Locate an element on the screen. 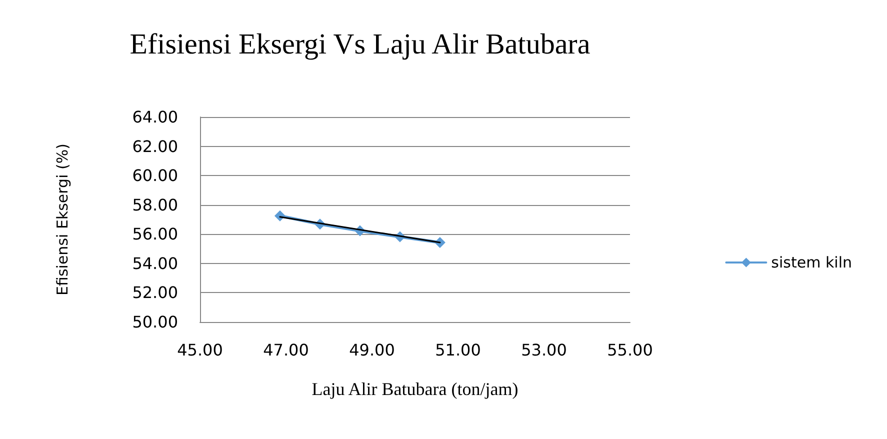 This screenshot has width=887, height=439. x-tick-label: 53.00 is located at coordinates (544, 350).